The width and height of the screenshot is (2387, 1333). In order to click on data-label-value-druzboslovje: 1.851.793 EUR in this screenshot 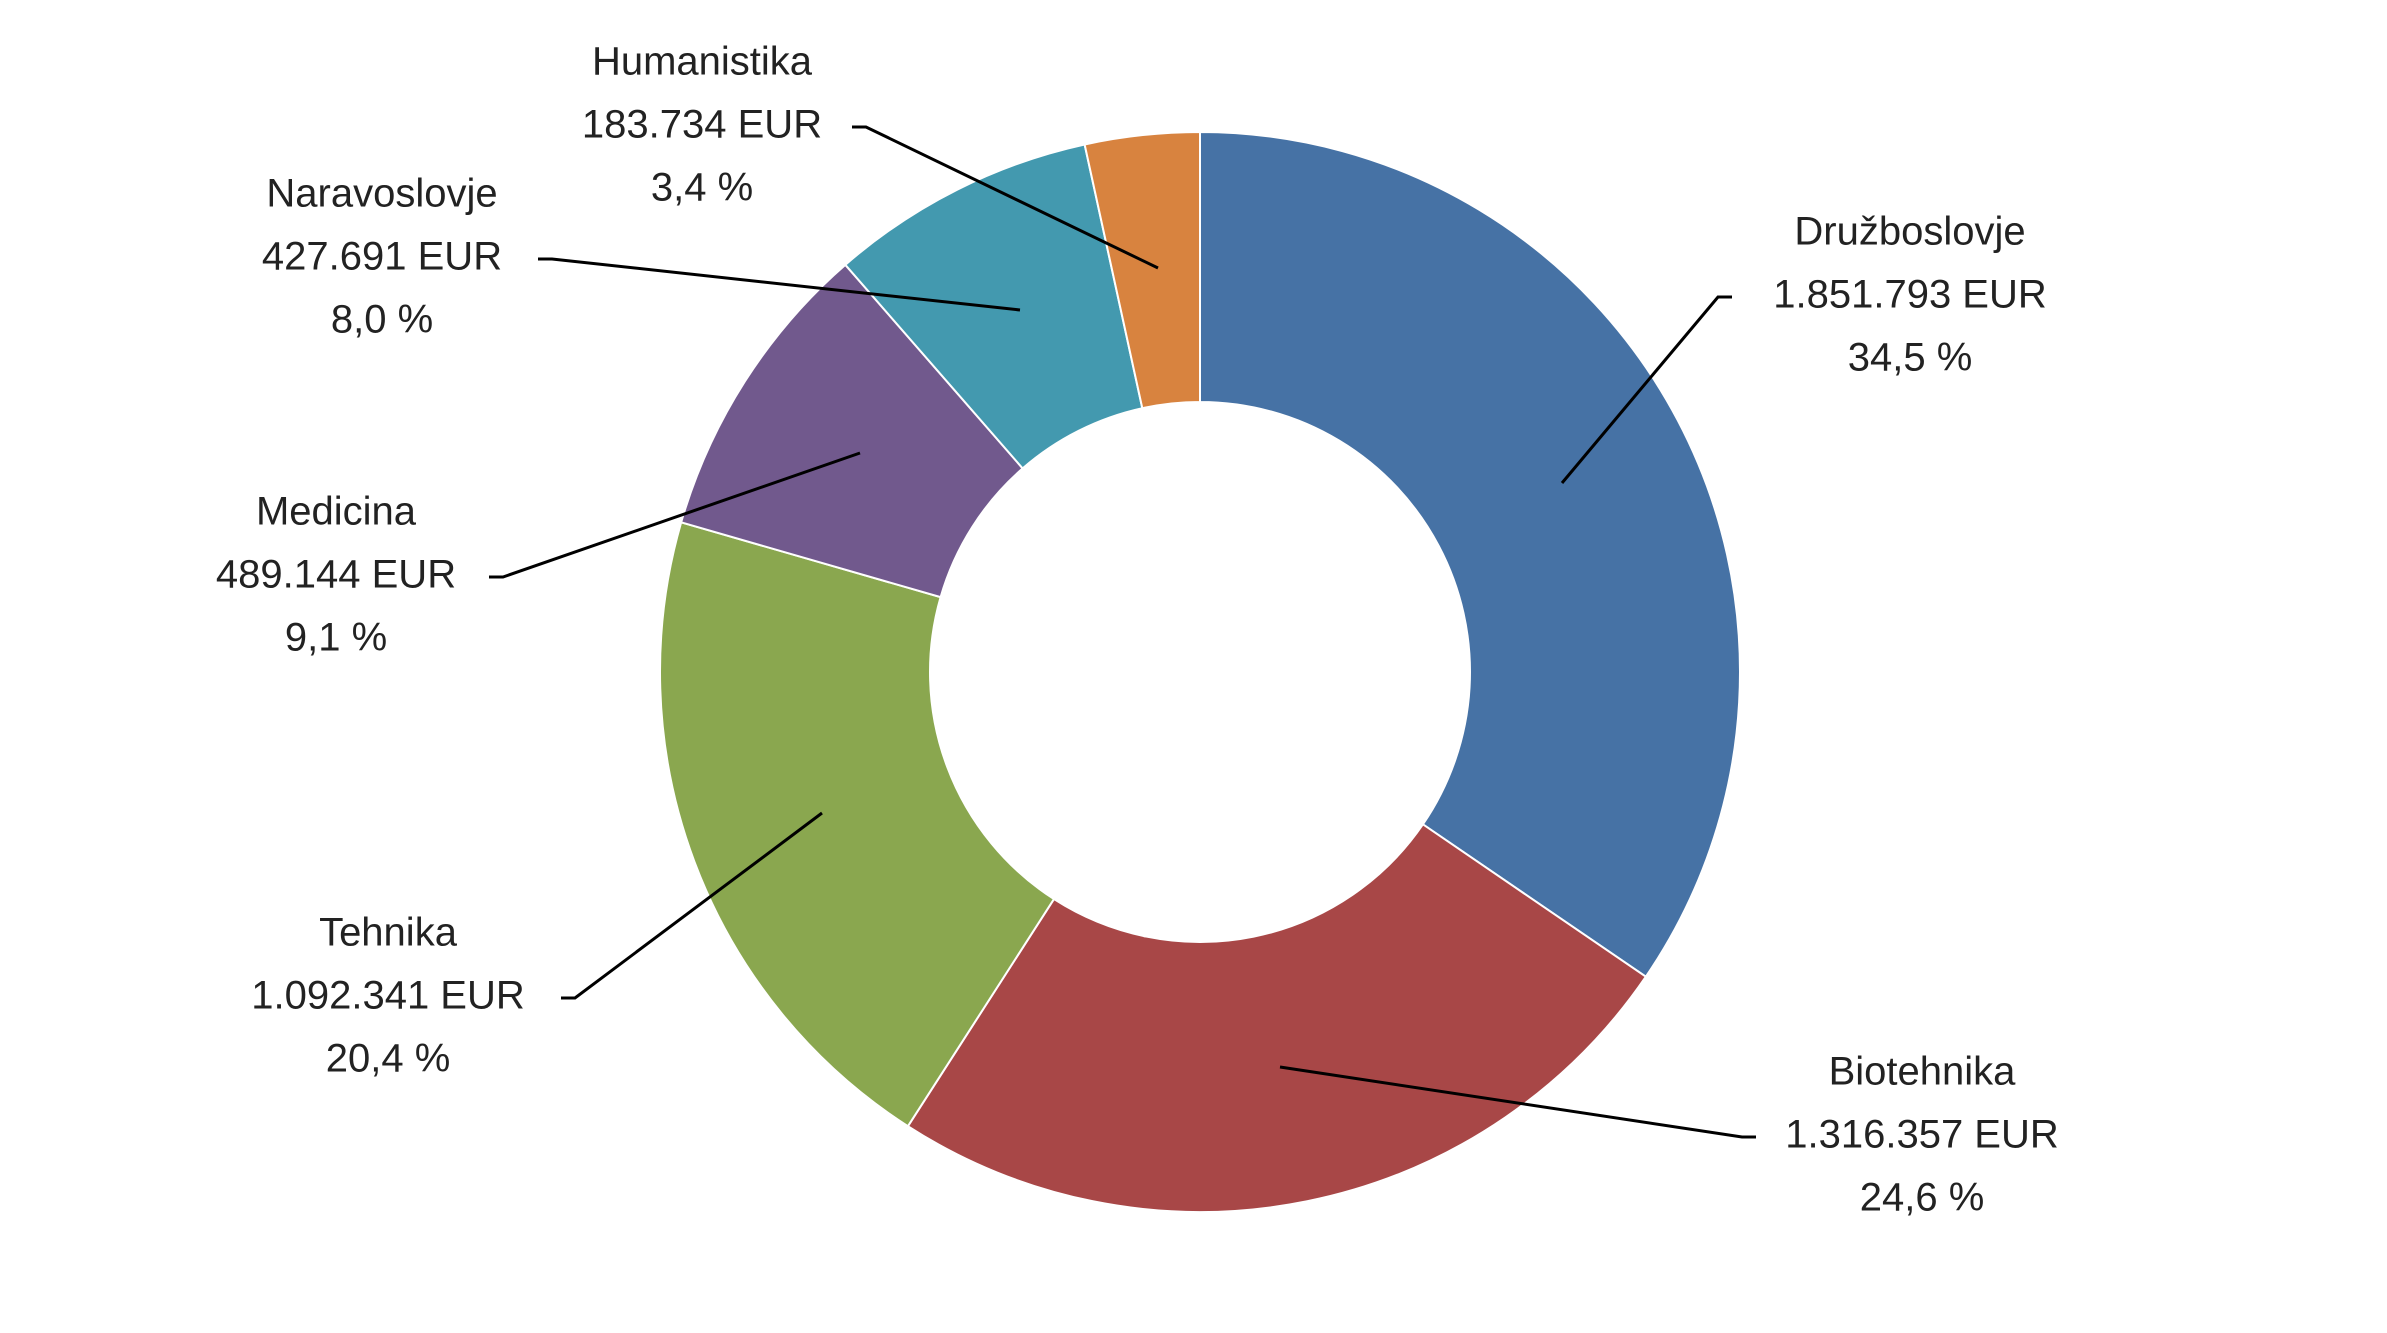, I will do `click(1910, 295)`.